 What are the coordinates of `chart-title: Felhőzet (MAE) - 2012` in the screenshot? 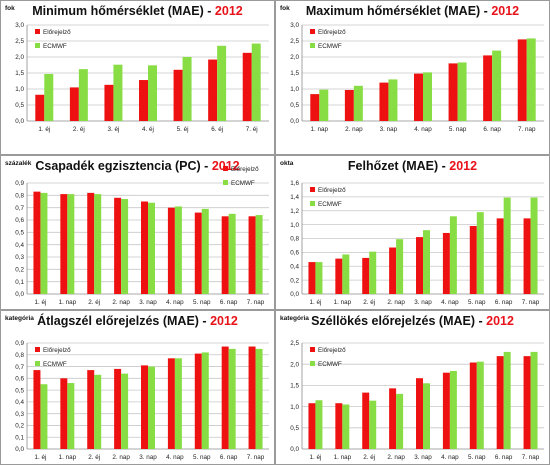 It's located at (412, 166).